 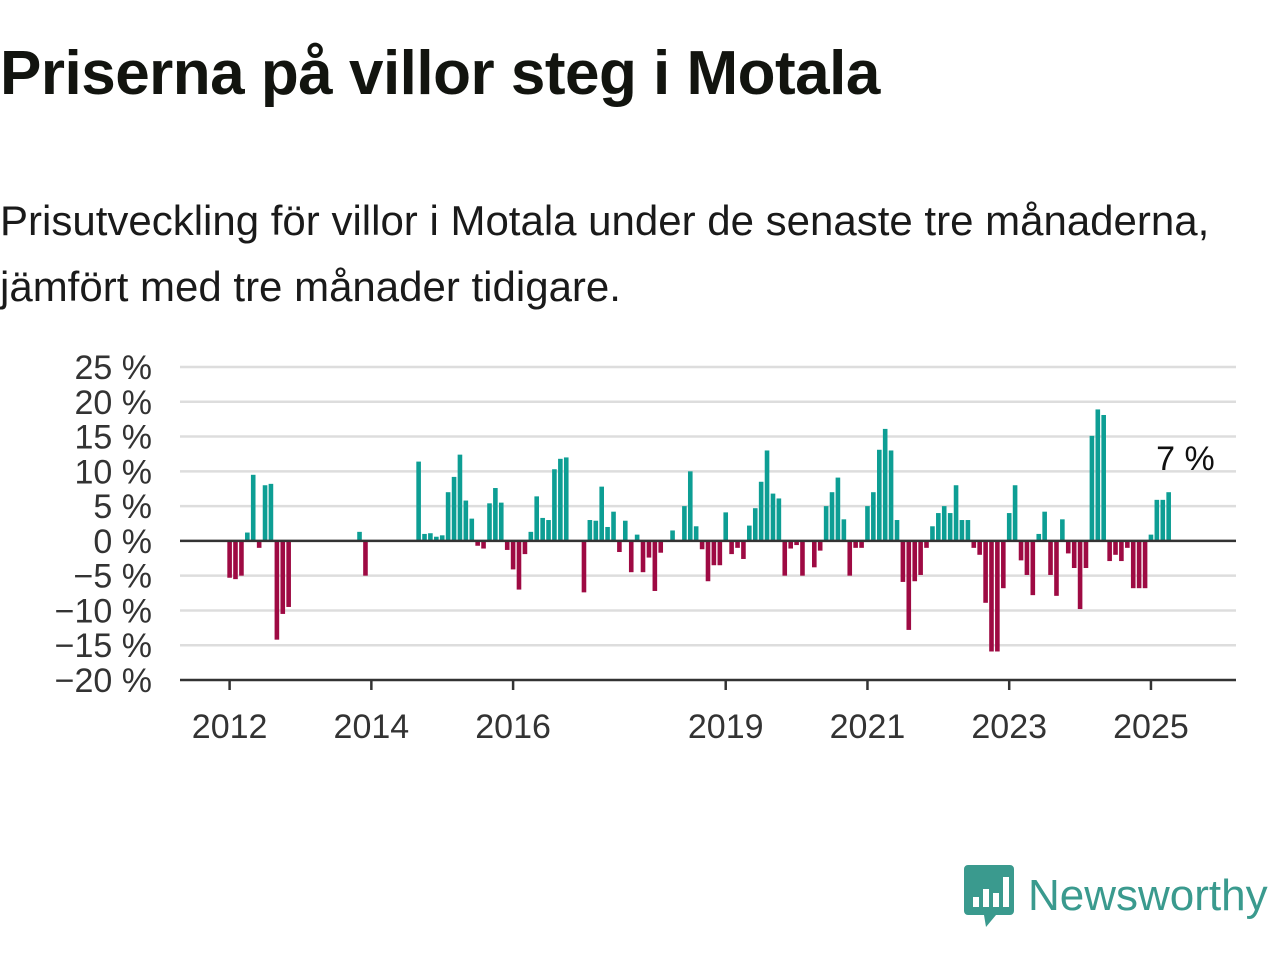 What do you see at coordinates (372, 727) in the screenshot?
I see `x-tick-label: 2014` at bounding box center [372, 727].